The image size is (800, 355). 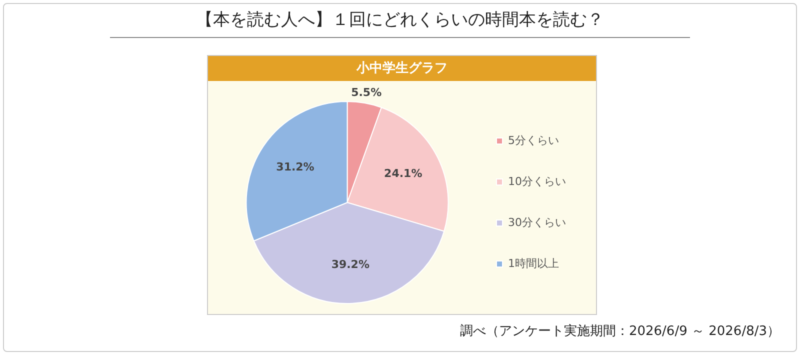 I want to click on chart-title: 【本を読む人へ】１回にどれくらいの時間本を読む？, so click(x=400, y=23).